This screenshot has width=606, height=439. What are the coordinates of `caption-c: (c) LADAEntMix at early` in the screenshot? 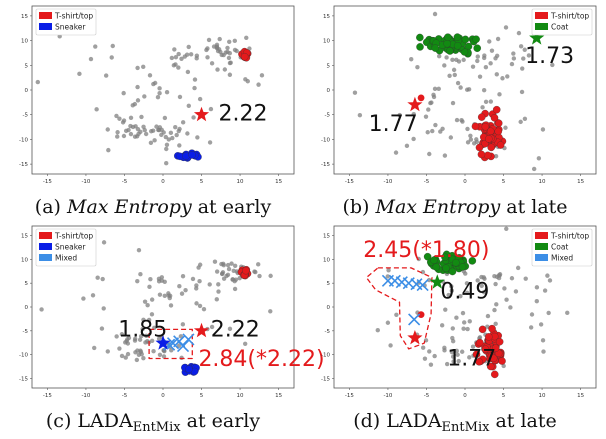 It's located at (153, 422).